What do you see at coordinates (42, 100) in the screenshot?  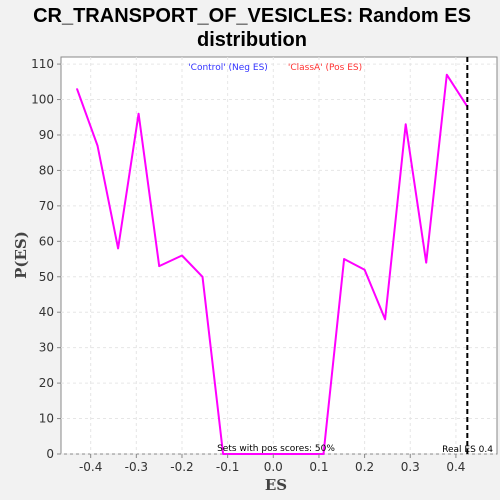 I see `y-tick-label: 100` at bounding box center [42, 100].